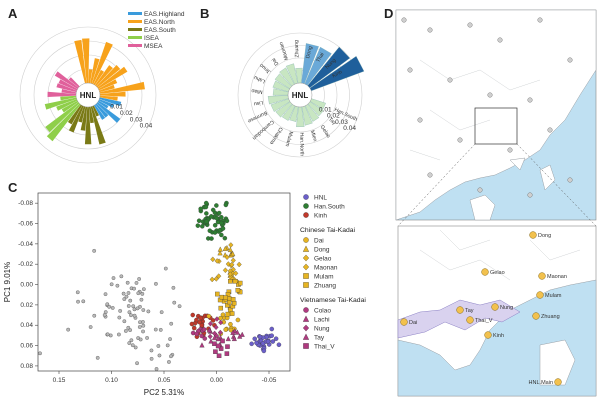  Describe the element at coordinates (88, 95) in the screenshot. I see `panel-a-center` at that location.